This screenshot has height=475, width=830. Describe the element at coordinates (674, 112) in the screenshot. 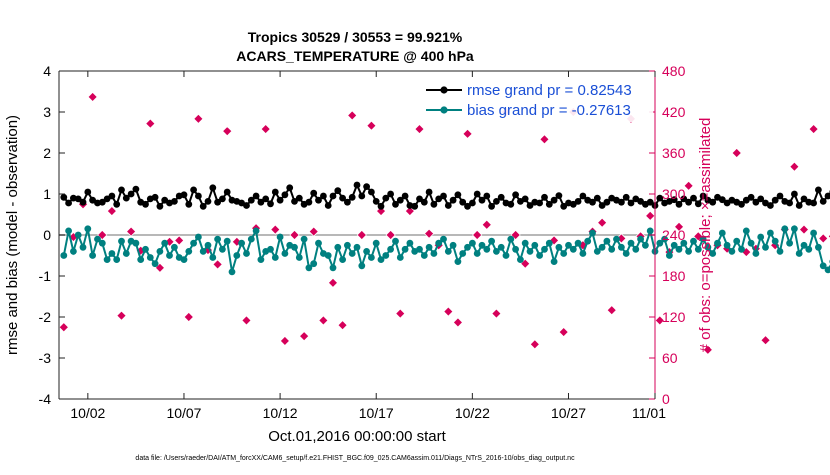

I see `y2-tick-label: 420` at that location.